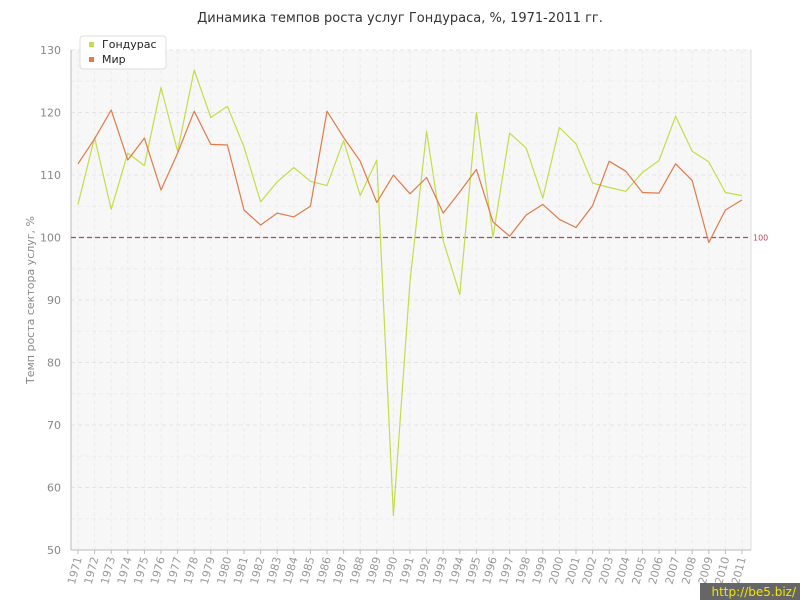 This screenshot has height=600, width=800. I want to click on legend-label: Гондурас, so click(129, 44).